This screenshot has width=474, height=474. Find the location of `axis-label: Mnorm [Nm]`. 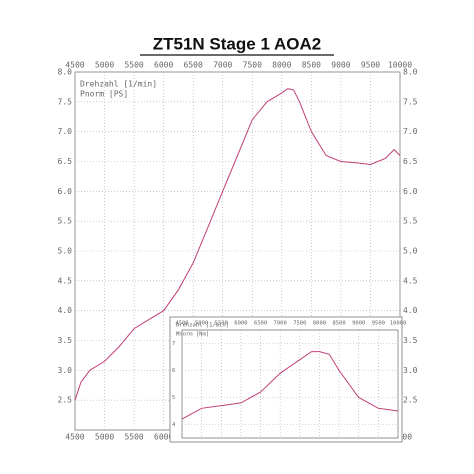

axis-label: Mnorm [Nm] is located at coordinates (192, 335).